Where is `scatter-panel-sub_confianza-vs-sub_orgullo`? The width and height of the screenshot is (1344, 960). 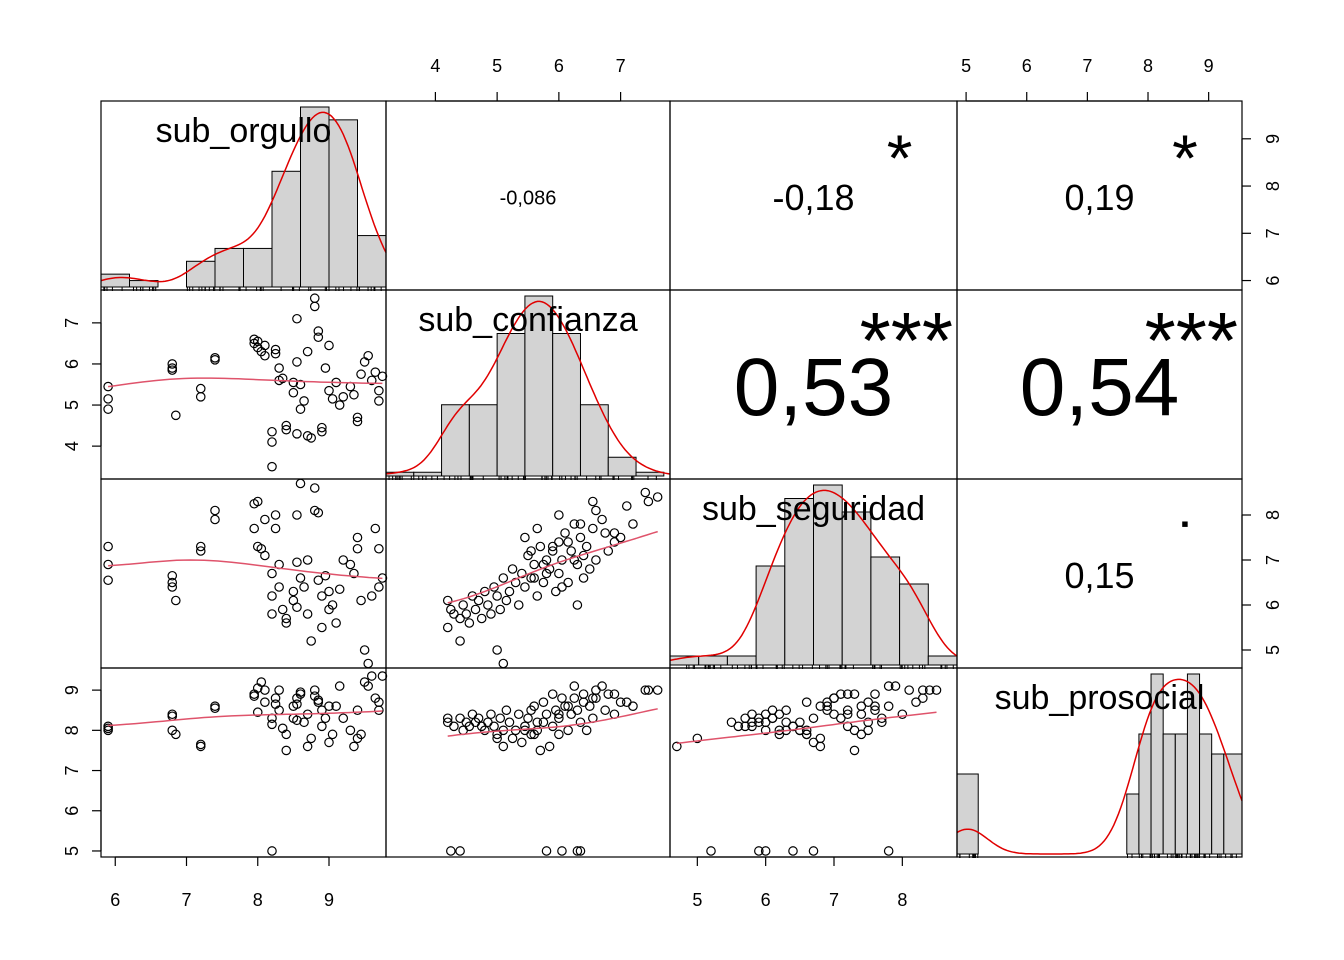 scatter-panel-sub_confianza-vs-sub_orgullo is located at coordinates (245, 382).